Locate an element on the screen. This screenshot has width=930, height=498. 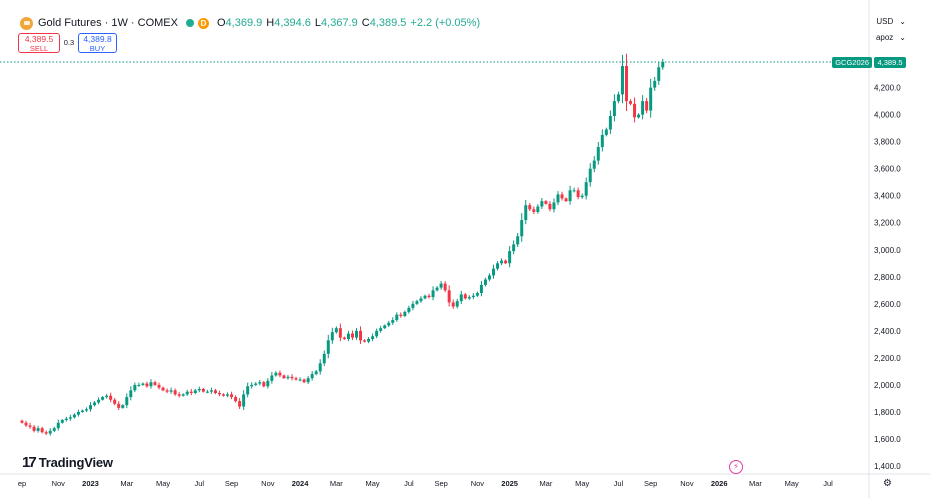
scale-select: apoz ⌄ is located at coordinates (891, 37).